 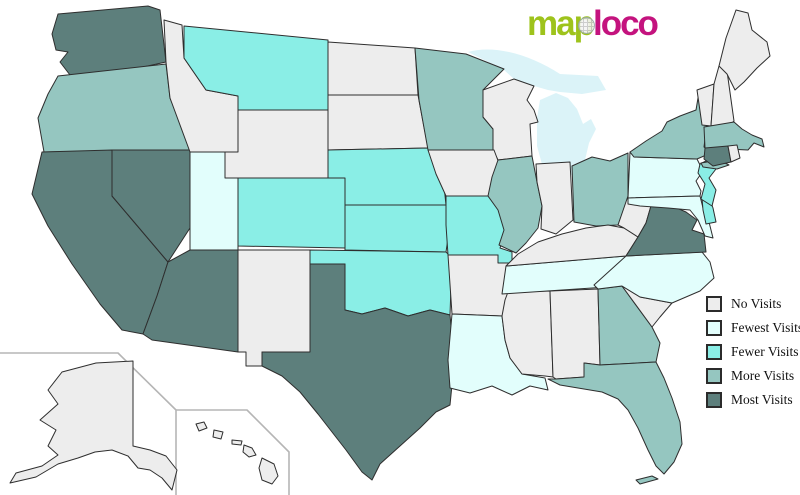 I want to click on legend-row-fewest-visits: Fewest Visits, so click(x=753, y=327).